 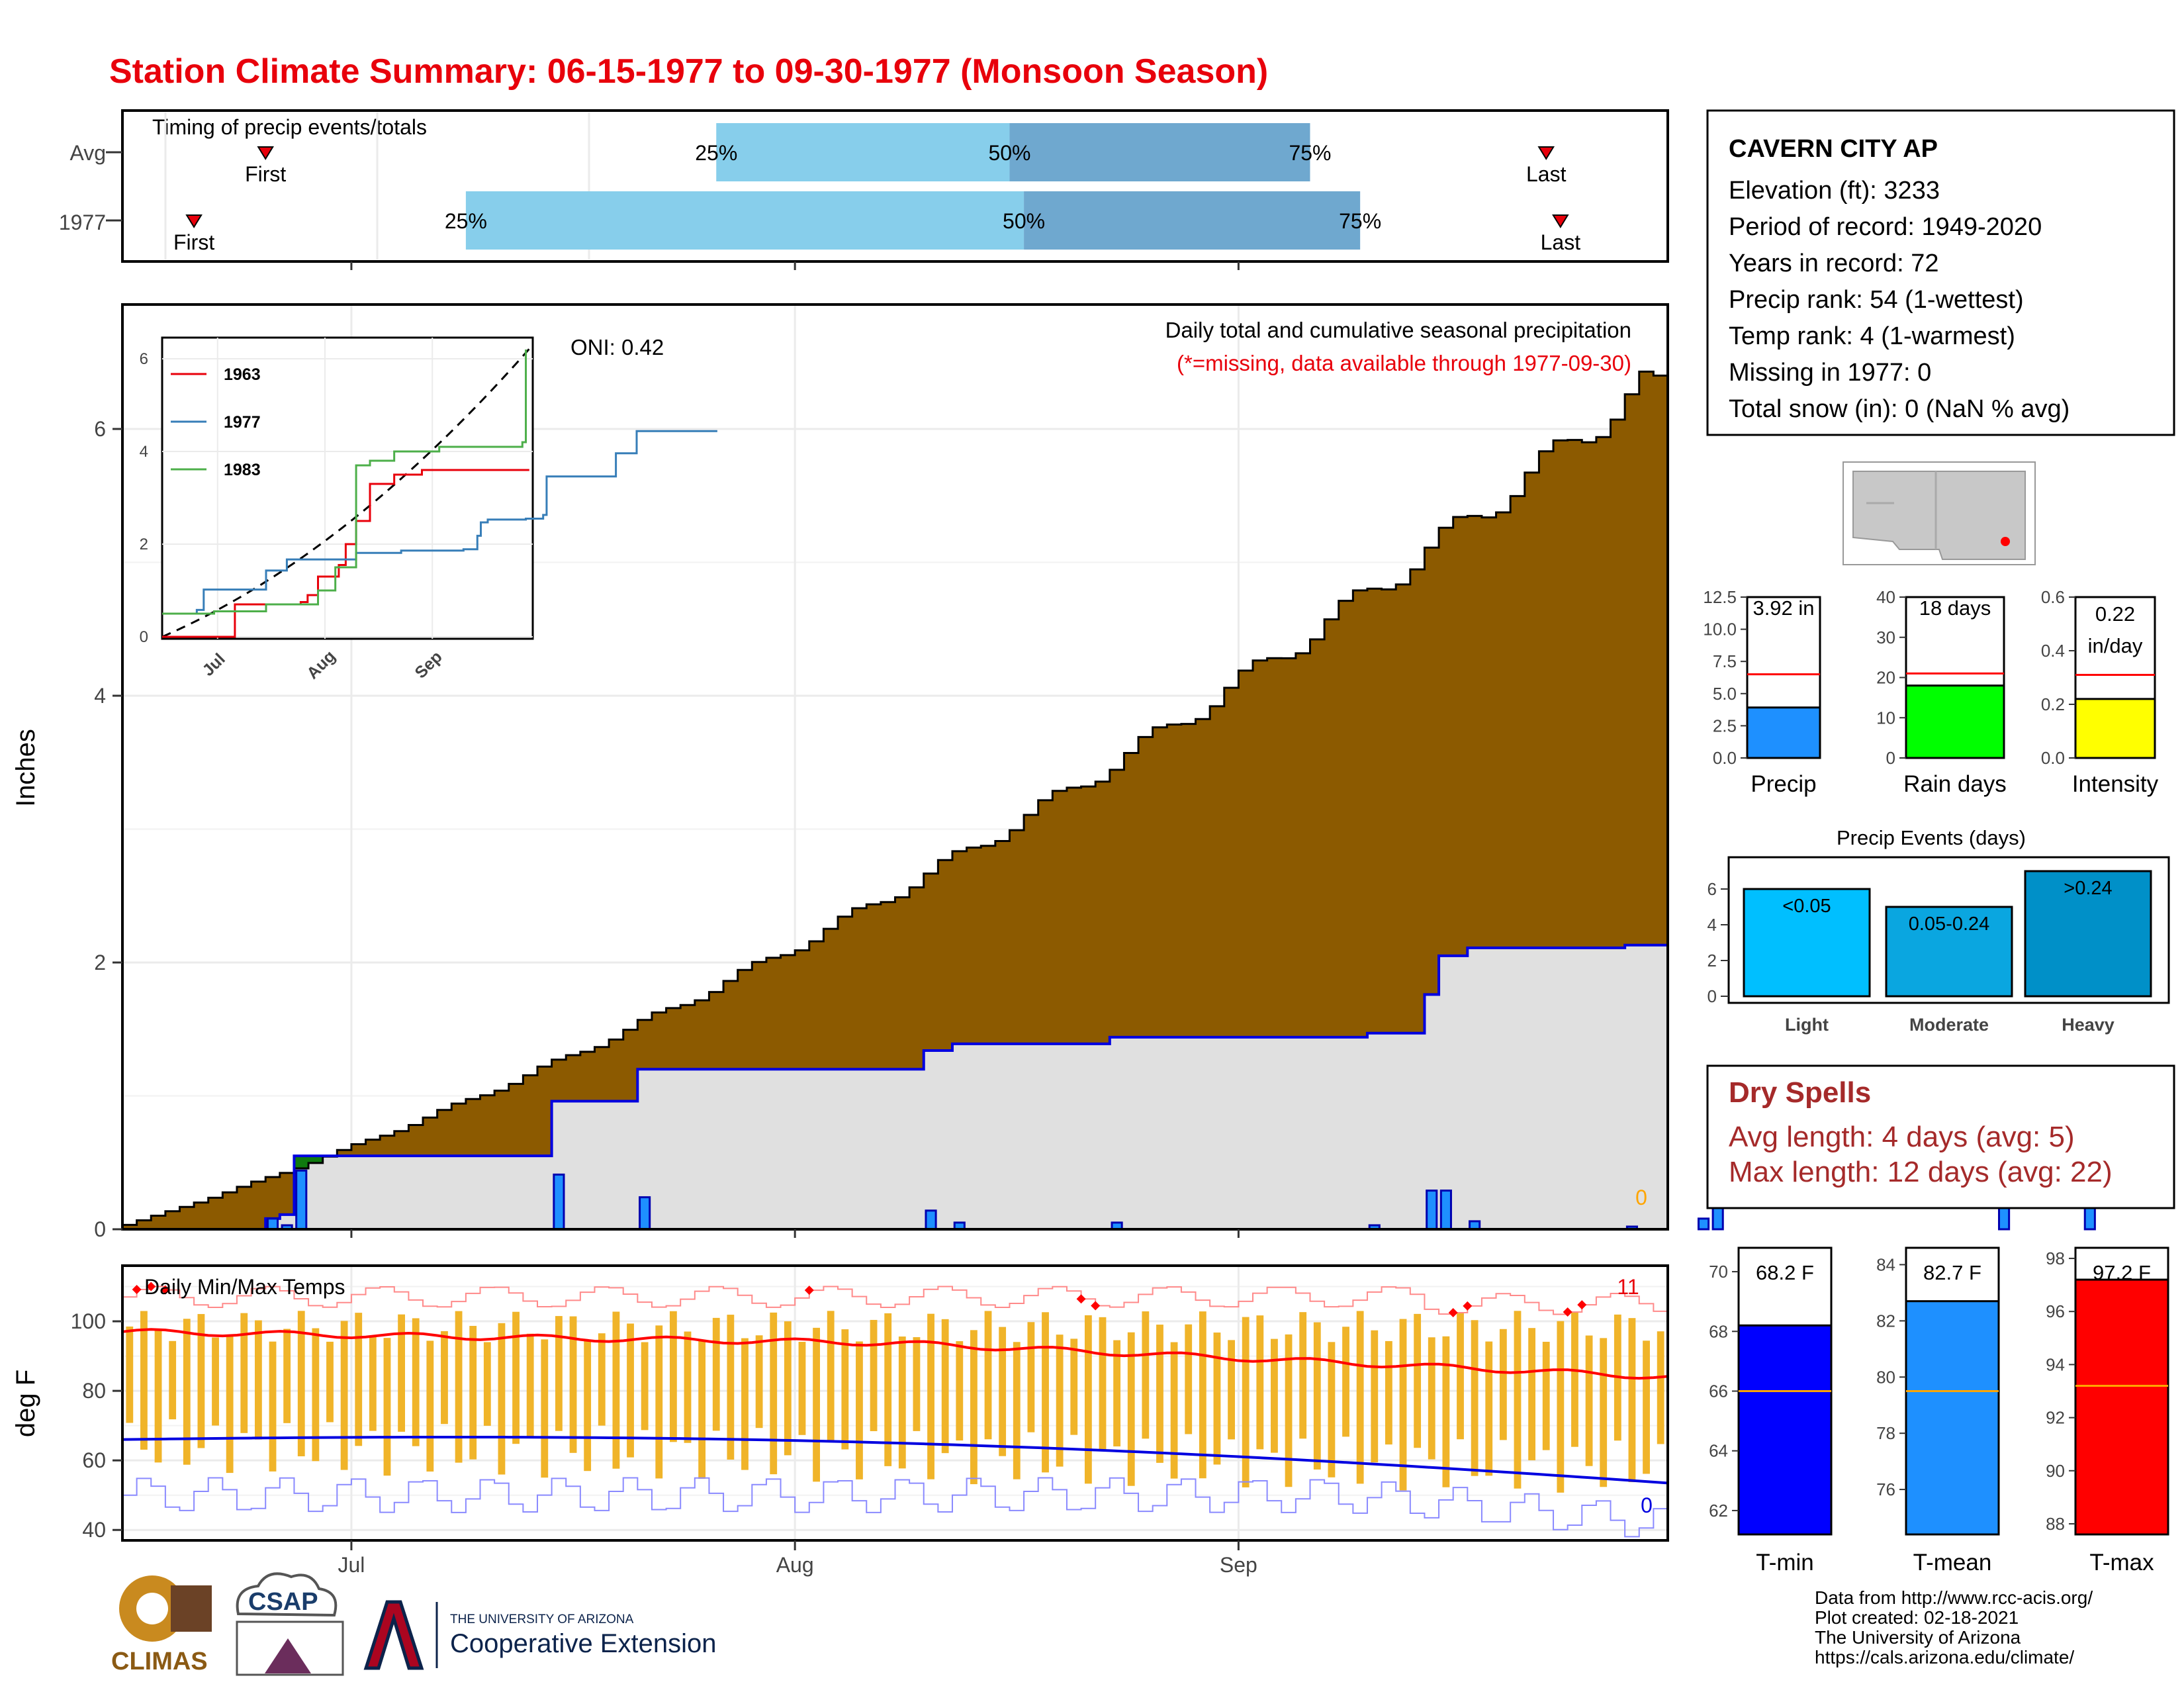 I want to click on inset-y-tick-label: 6, so click(x=144, y=359).